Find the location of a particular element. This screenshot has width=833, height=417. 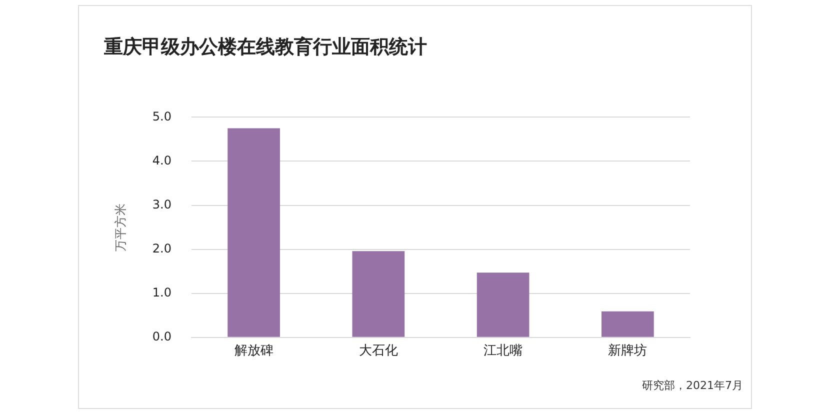

x-tick-label: 解放碑 is located at coordinates (254, 351).